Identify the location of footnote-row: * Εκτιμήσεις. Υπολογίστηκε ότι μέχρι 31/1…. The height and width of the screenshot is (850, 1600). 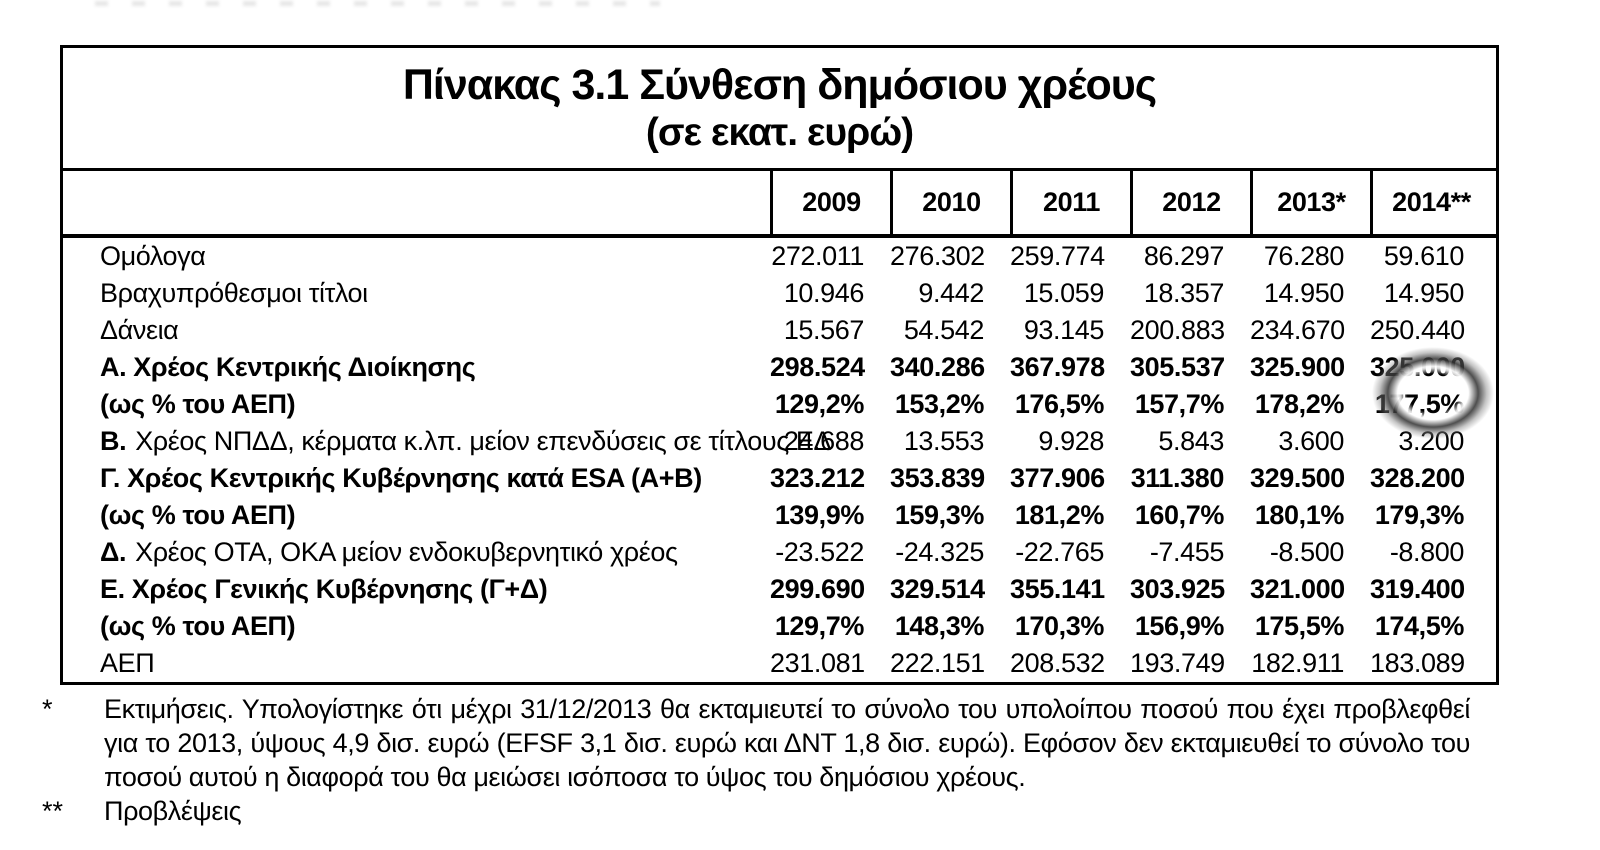
(756, 743).